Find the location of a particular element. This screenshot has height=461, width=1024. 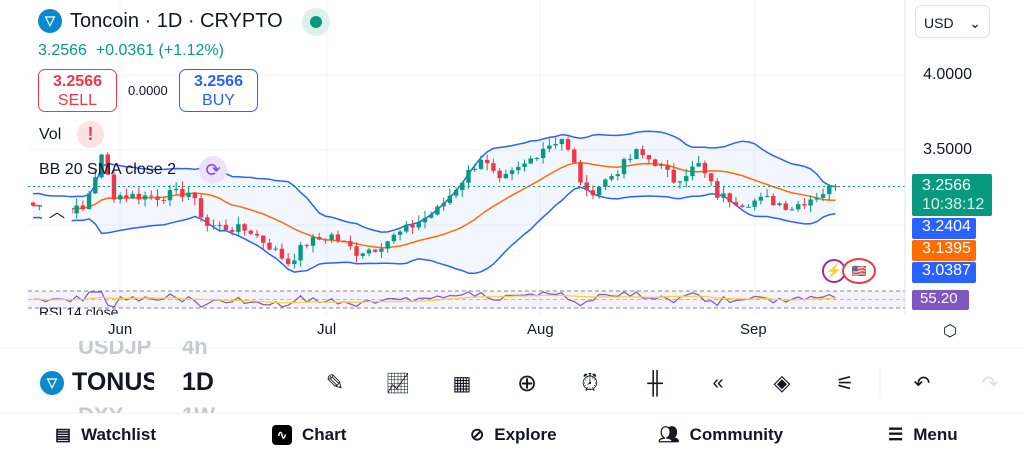

undo-icon: ↶ is located at coordinates (922, 383).